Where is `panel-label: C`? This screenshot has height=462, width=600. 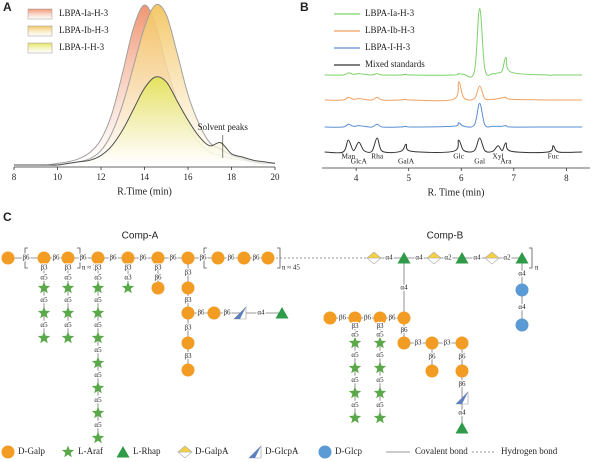
panel-label: C is located at coordinates (7, 217).